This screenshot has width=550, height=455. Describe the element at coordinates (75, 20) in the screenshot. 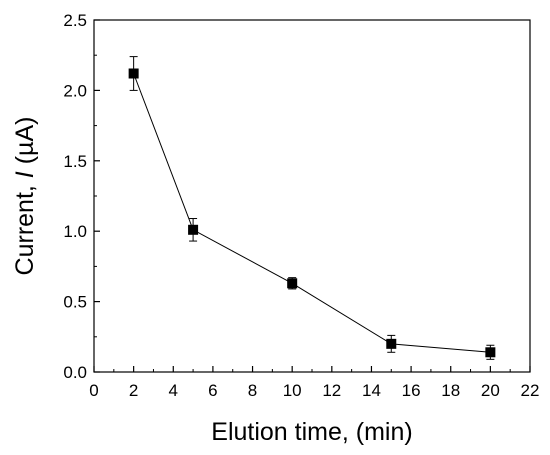

I see `y-tick-label: 2.5` at that location.